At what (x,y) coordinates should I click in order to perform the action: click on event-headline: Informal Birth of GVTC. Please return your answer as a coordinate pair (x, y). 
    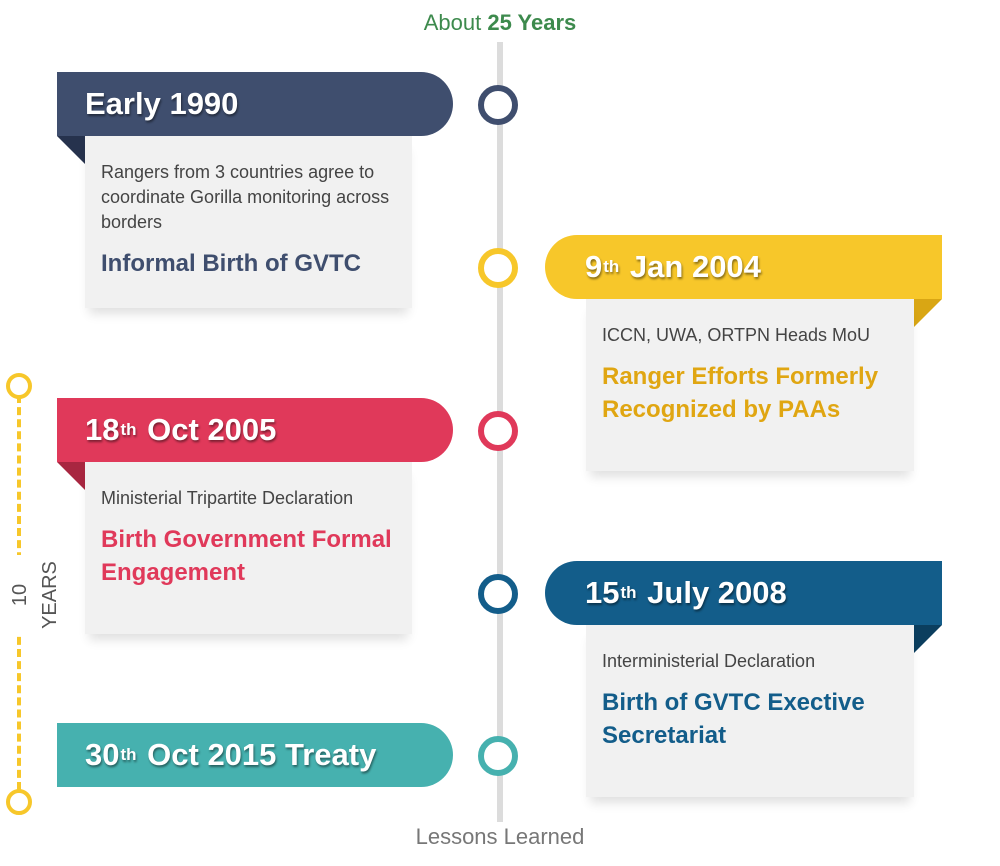
    Looking at the image, I should click on (231, 263).